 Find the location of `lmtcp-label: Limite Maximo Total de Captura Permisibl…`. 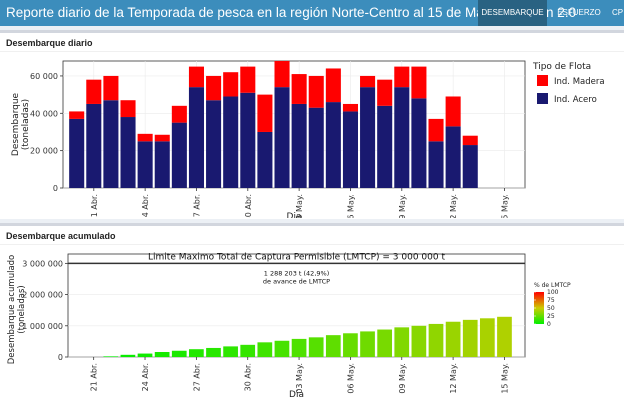

lmtcp-label: Limite Maximo Total de Captura Permisibl… is located at coordinates (296, 257).